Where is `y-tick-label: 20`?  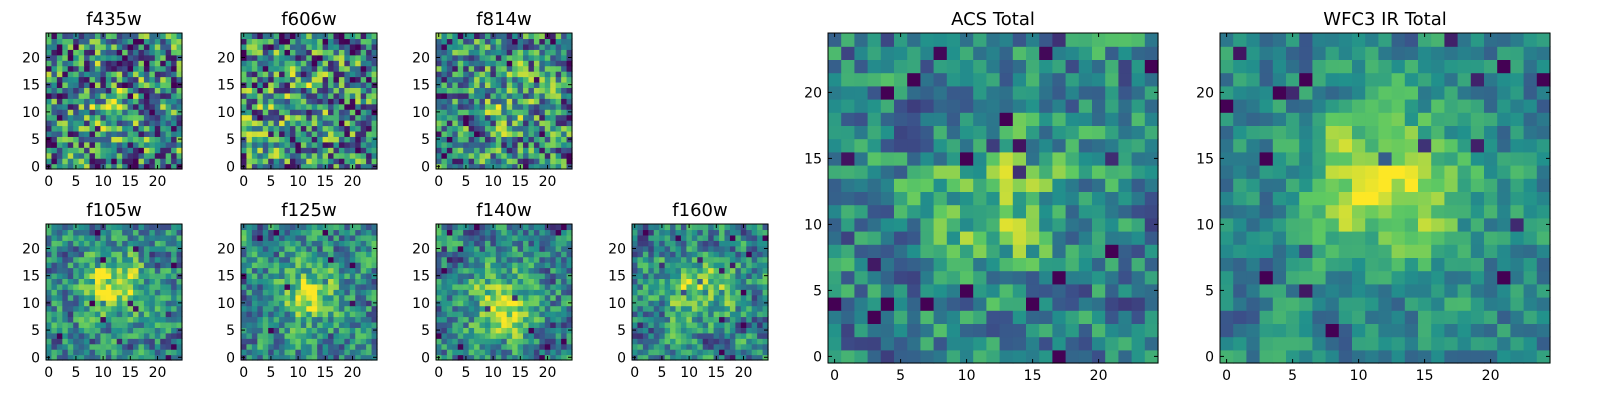 y-tick-label: 20 is located at coordinates (31, 58).